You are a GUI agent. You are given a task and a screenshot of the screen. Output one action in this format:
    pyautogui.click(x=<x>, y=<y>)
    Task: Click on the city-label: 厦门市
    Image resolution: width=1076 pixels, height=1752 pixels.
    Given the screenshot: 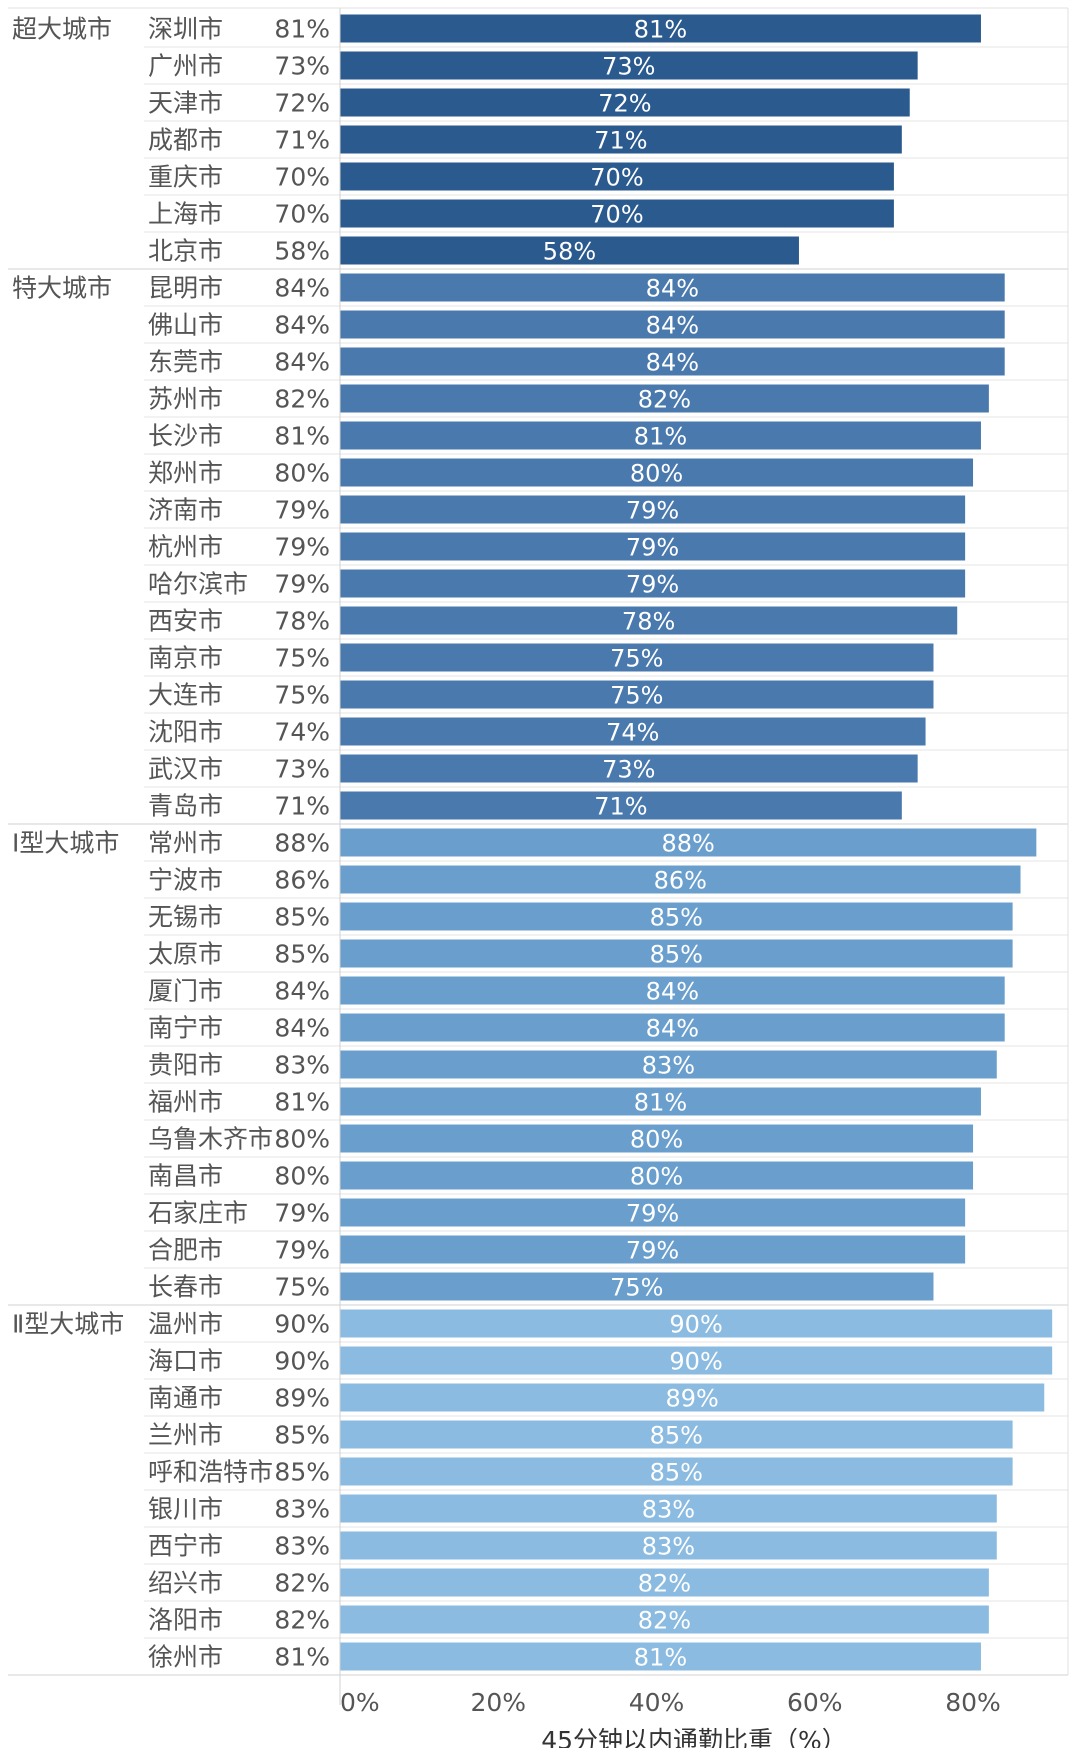 What is the action you would take?
    pyautogui.click(x=185, y=991)
    